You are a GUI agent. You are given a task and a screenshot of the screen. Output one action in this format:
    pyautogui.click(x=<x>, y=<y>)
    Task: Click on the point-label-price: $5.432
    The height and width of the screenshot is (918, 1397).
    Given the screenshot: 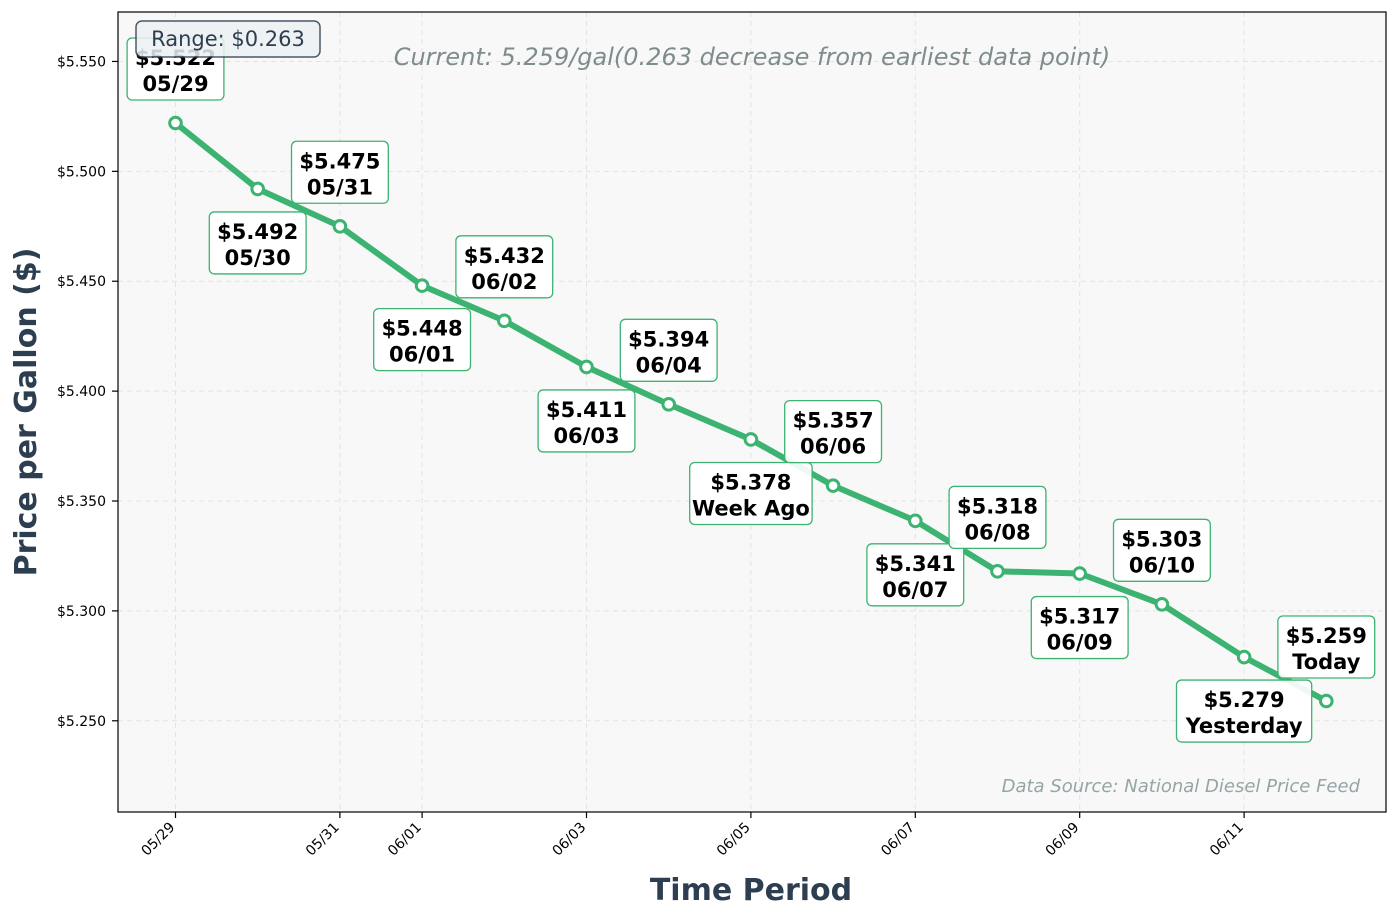 What is the action you would take?
    pyautogui.click(x=504, y=256)
    